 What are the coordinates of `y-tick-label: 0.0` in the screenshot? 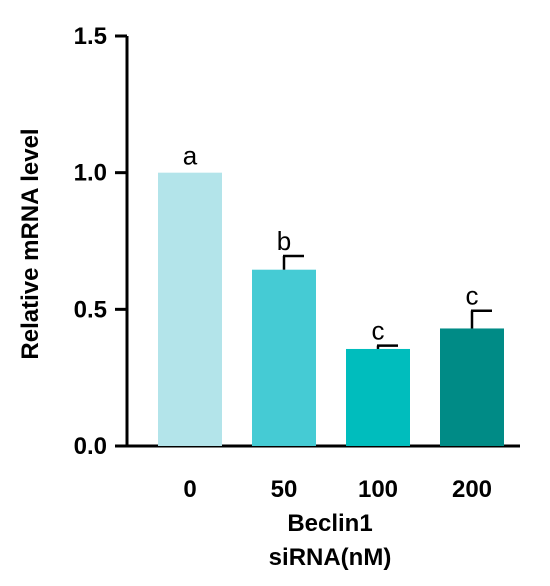 It's located at (90, 446).